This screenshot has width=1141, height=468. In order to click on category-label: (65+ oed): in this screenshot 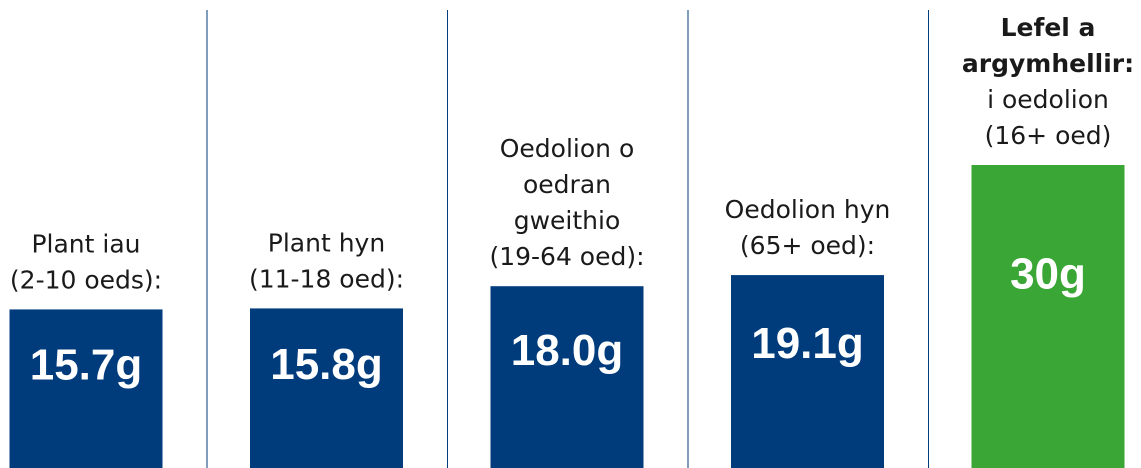, I will do `click(807, 245)`.